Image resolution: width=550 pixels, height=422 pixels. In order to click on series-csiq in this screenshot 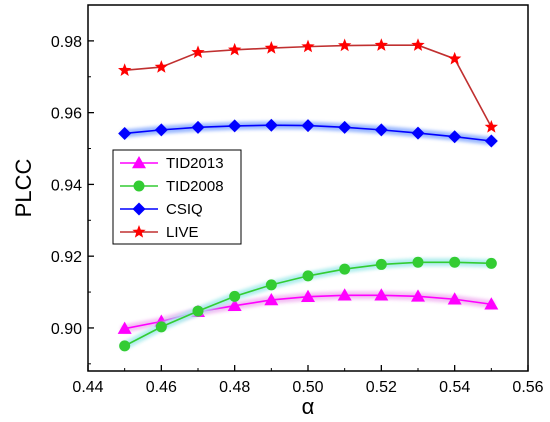, I will do `click(308, 133)`.